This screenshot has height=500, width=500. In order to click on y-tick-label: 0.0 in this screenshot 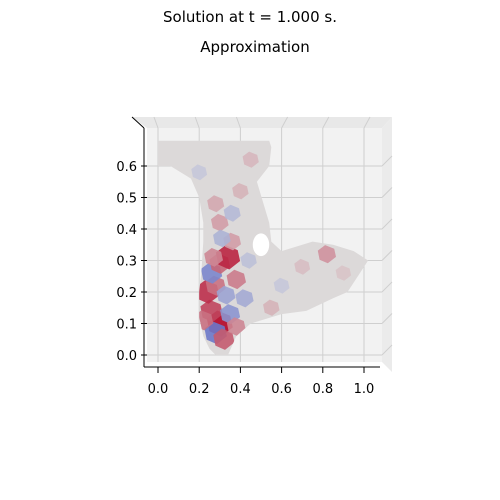, I will do `click(126, 356)`.